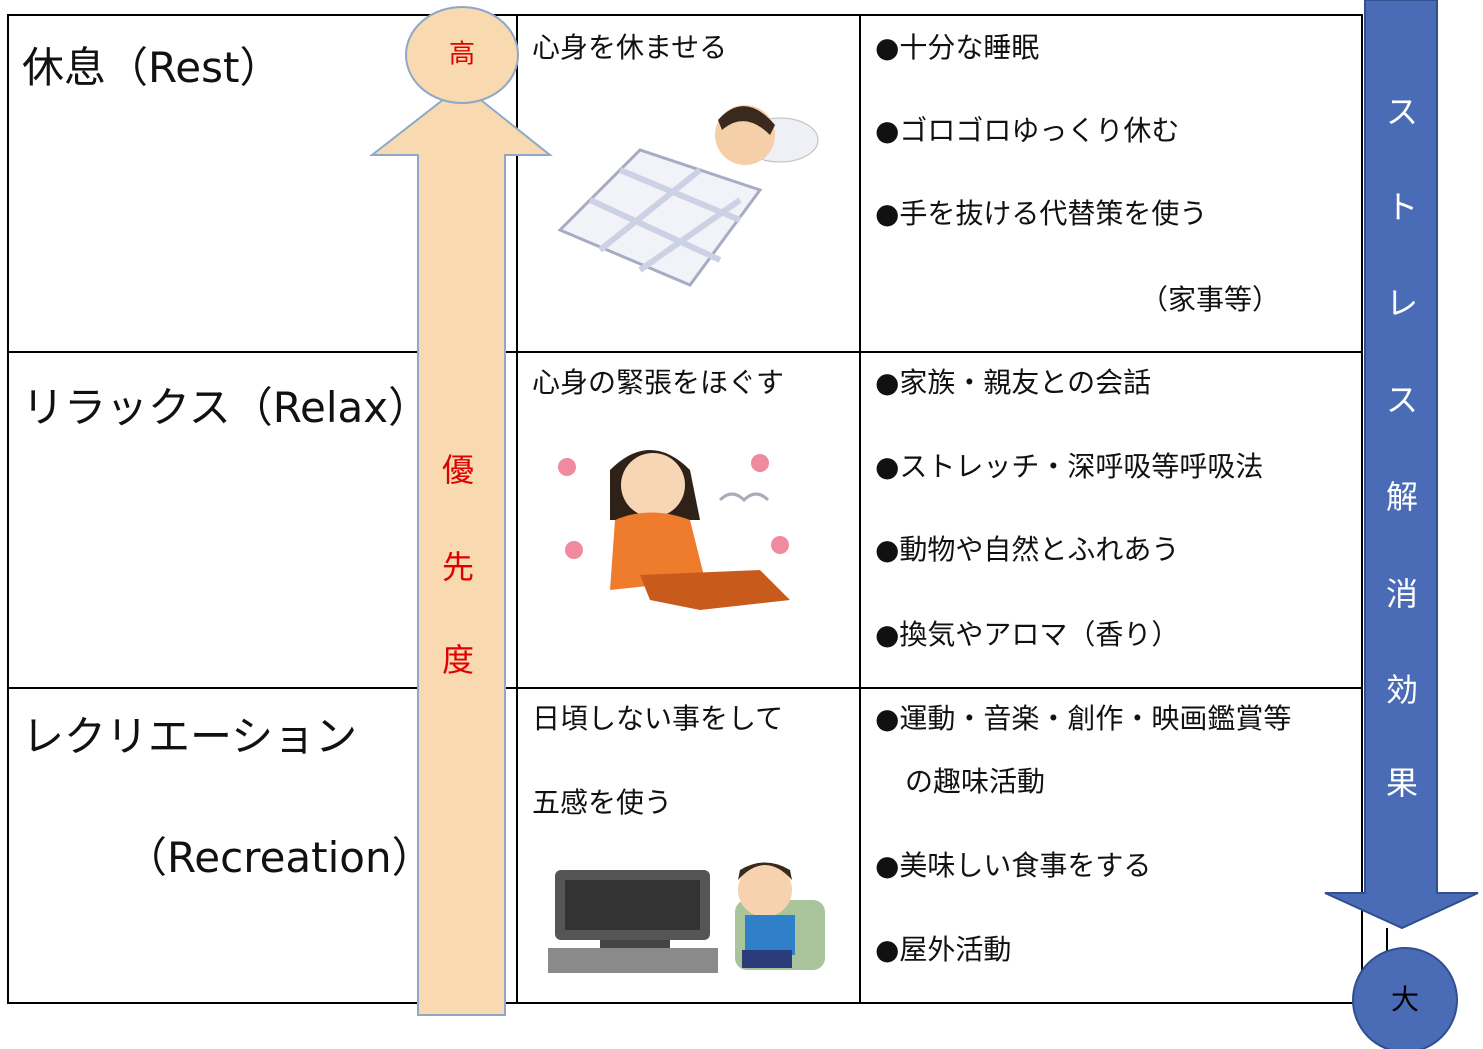 The height and width of the screenshot is (1049, 1483). Describe the element at coordinates (1027, 131) in the screenshot. I see `row-item: ●ゴロゴロゆっくり休む` at that location.